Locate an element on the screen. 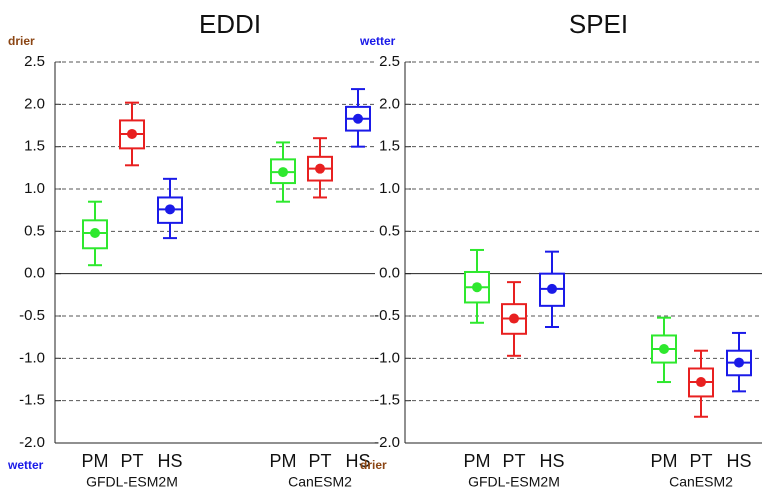 Image resolution: width=767 pixels, height=493 pixels. top-label: drier is located at coordinates (21, 41).